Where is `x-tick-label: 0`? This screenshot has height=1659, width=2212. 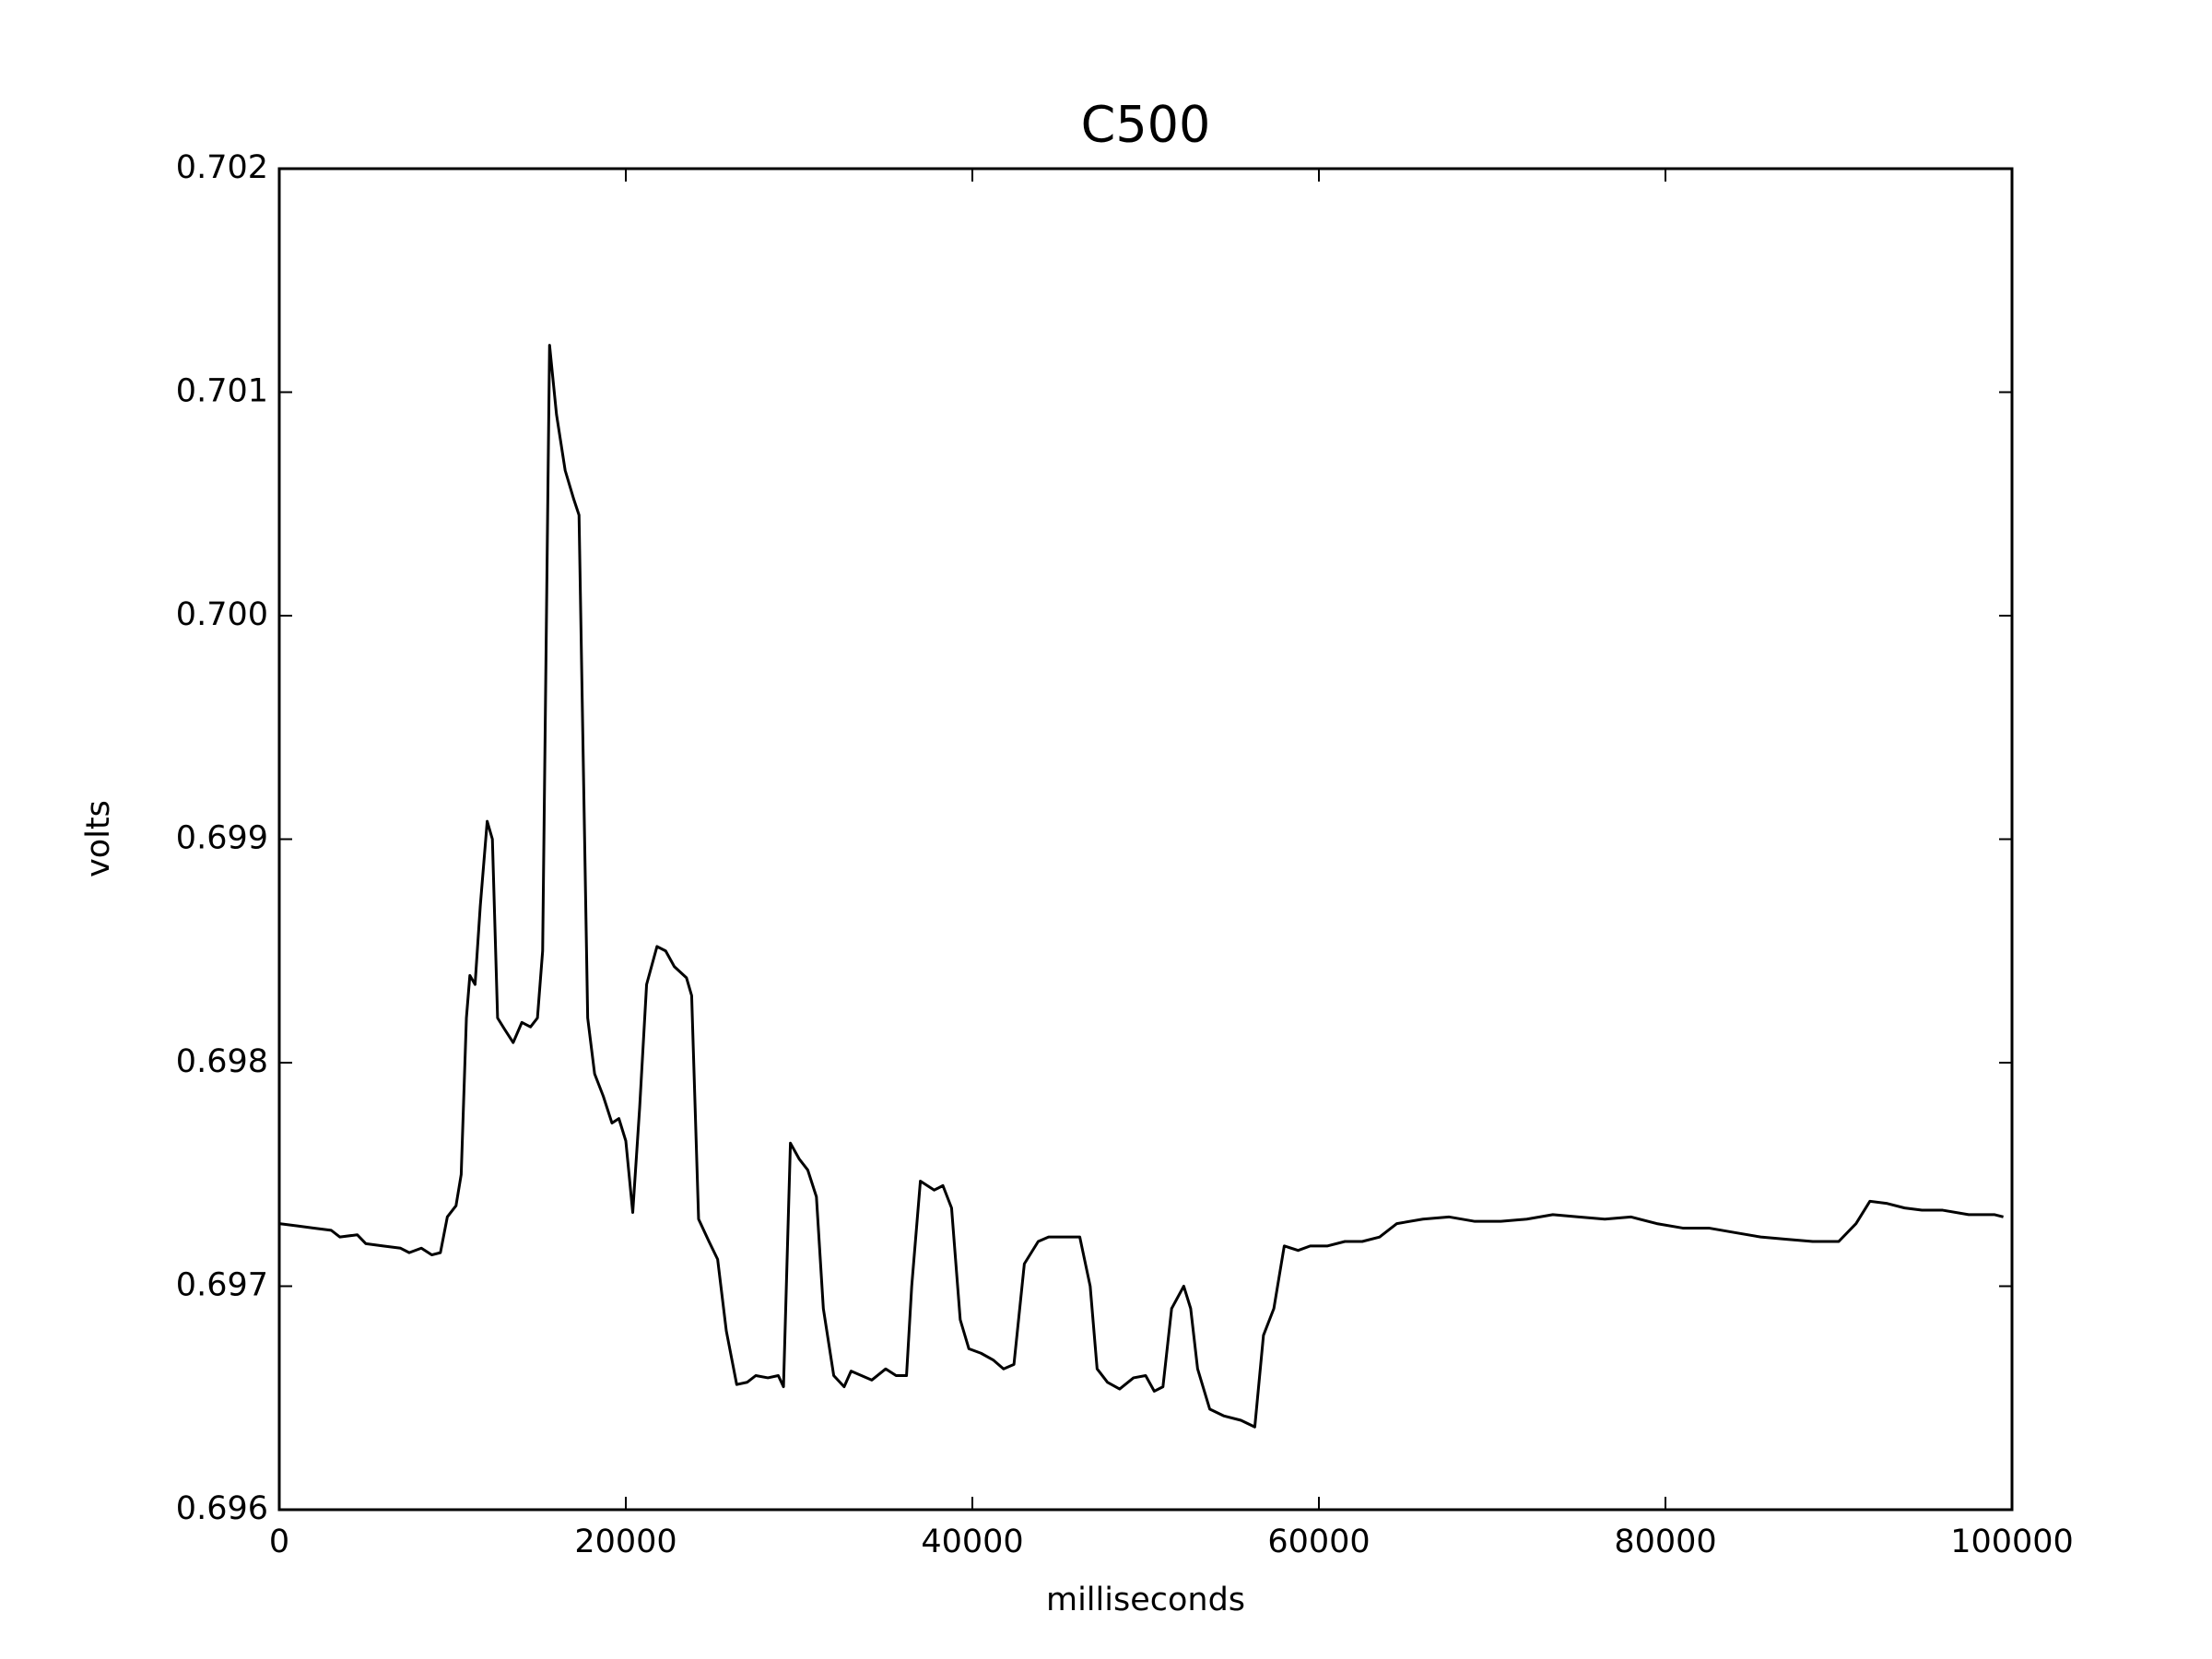
x-tick-label: 0 is located at coordinates (279, 1542).